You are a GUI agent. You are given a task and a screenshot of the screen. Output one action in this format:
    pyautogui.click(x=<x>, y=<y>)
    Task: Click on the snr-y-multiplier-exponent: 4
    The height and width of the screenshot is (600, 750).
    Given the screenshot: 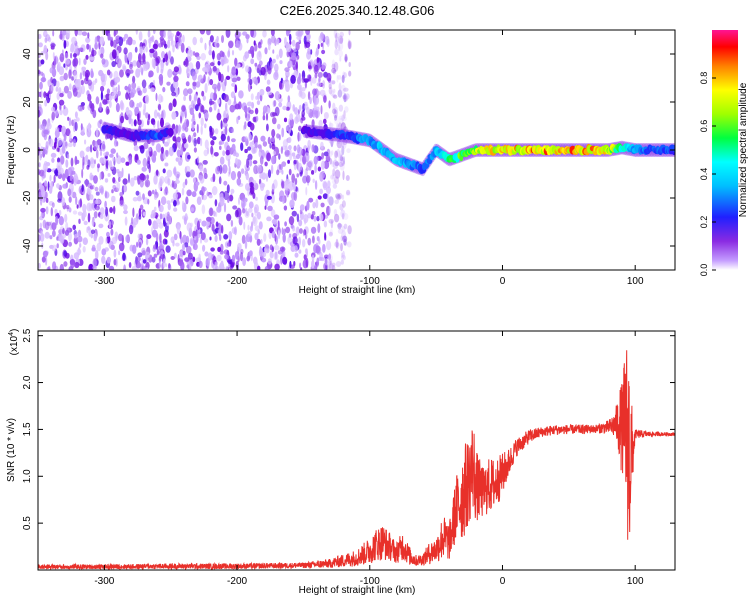 What is the action you would take?
    pyautogui.click(x=11, y=334)
    